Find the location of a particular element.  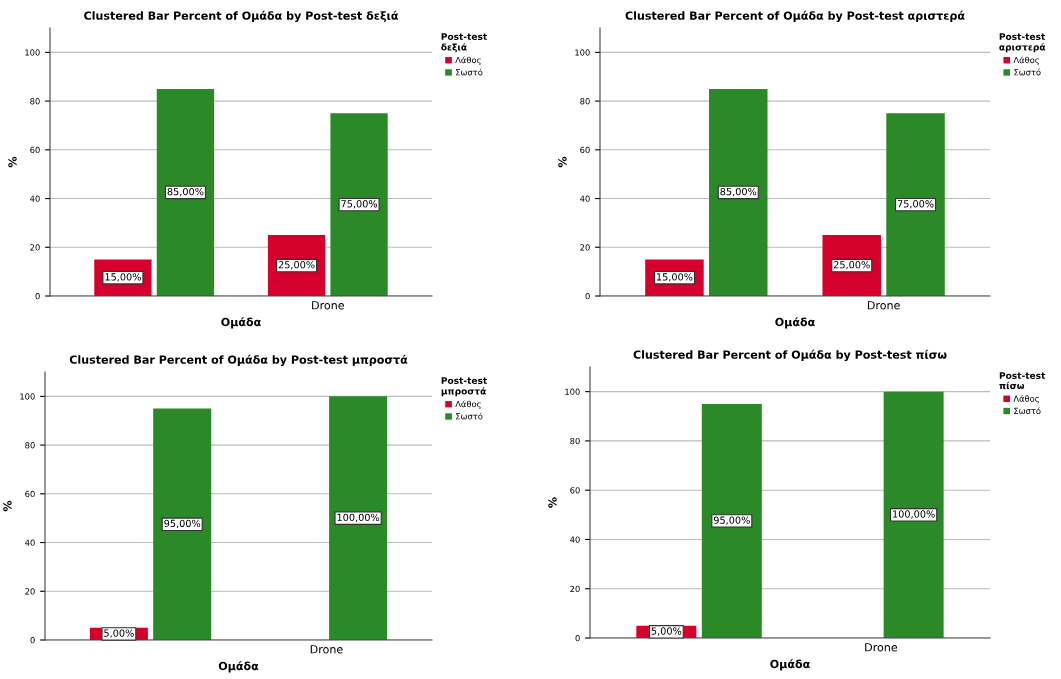

legend-title: Post-test δεξιά is located at coordinates (464, 43).